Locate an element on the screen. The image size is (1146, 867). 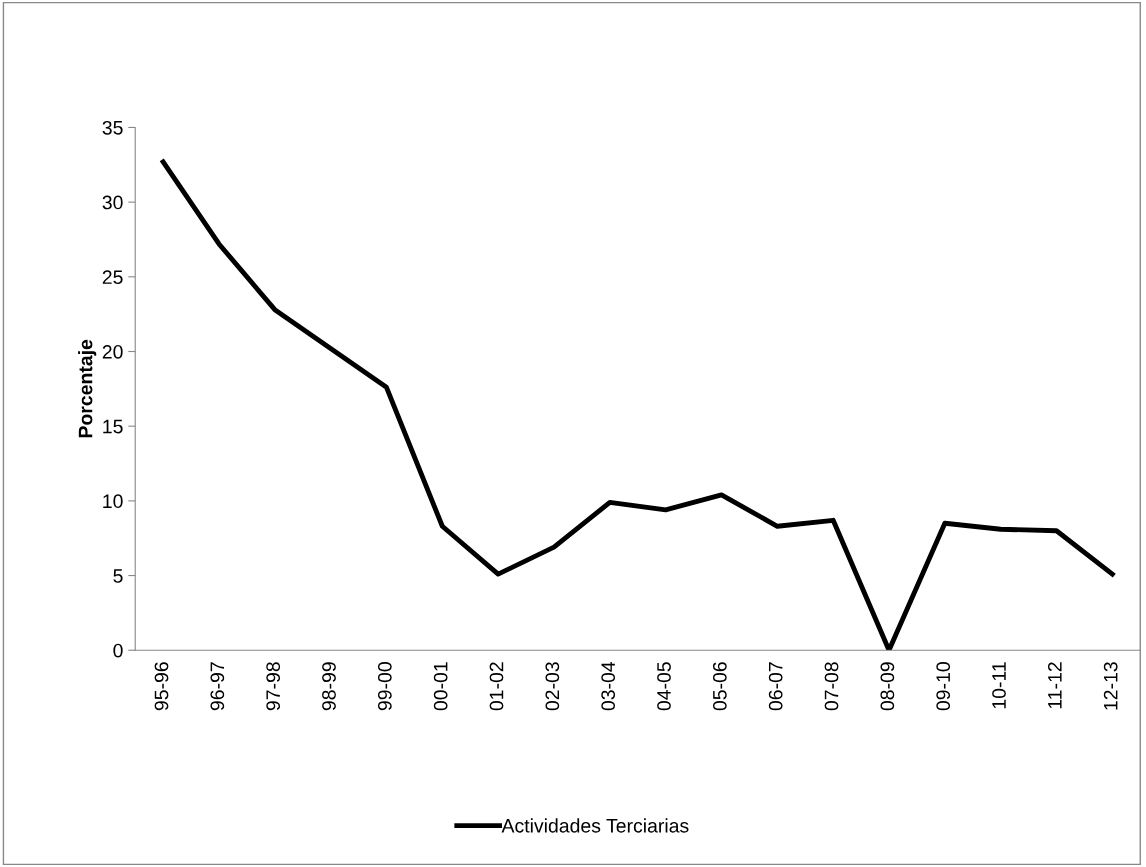
x-tick-label: 07-08 is located at coordinates (831, 686).